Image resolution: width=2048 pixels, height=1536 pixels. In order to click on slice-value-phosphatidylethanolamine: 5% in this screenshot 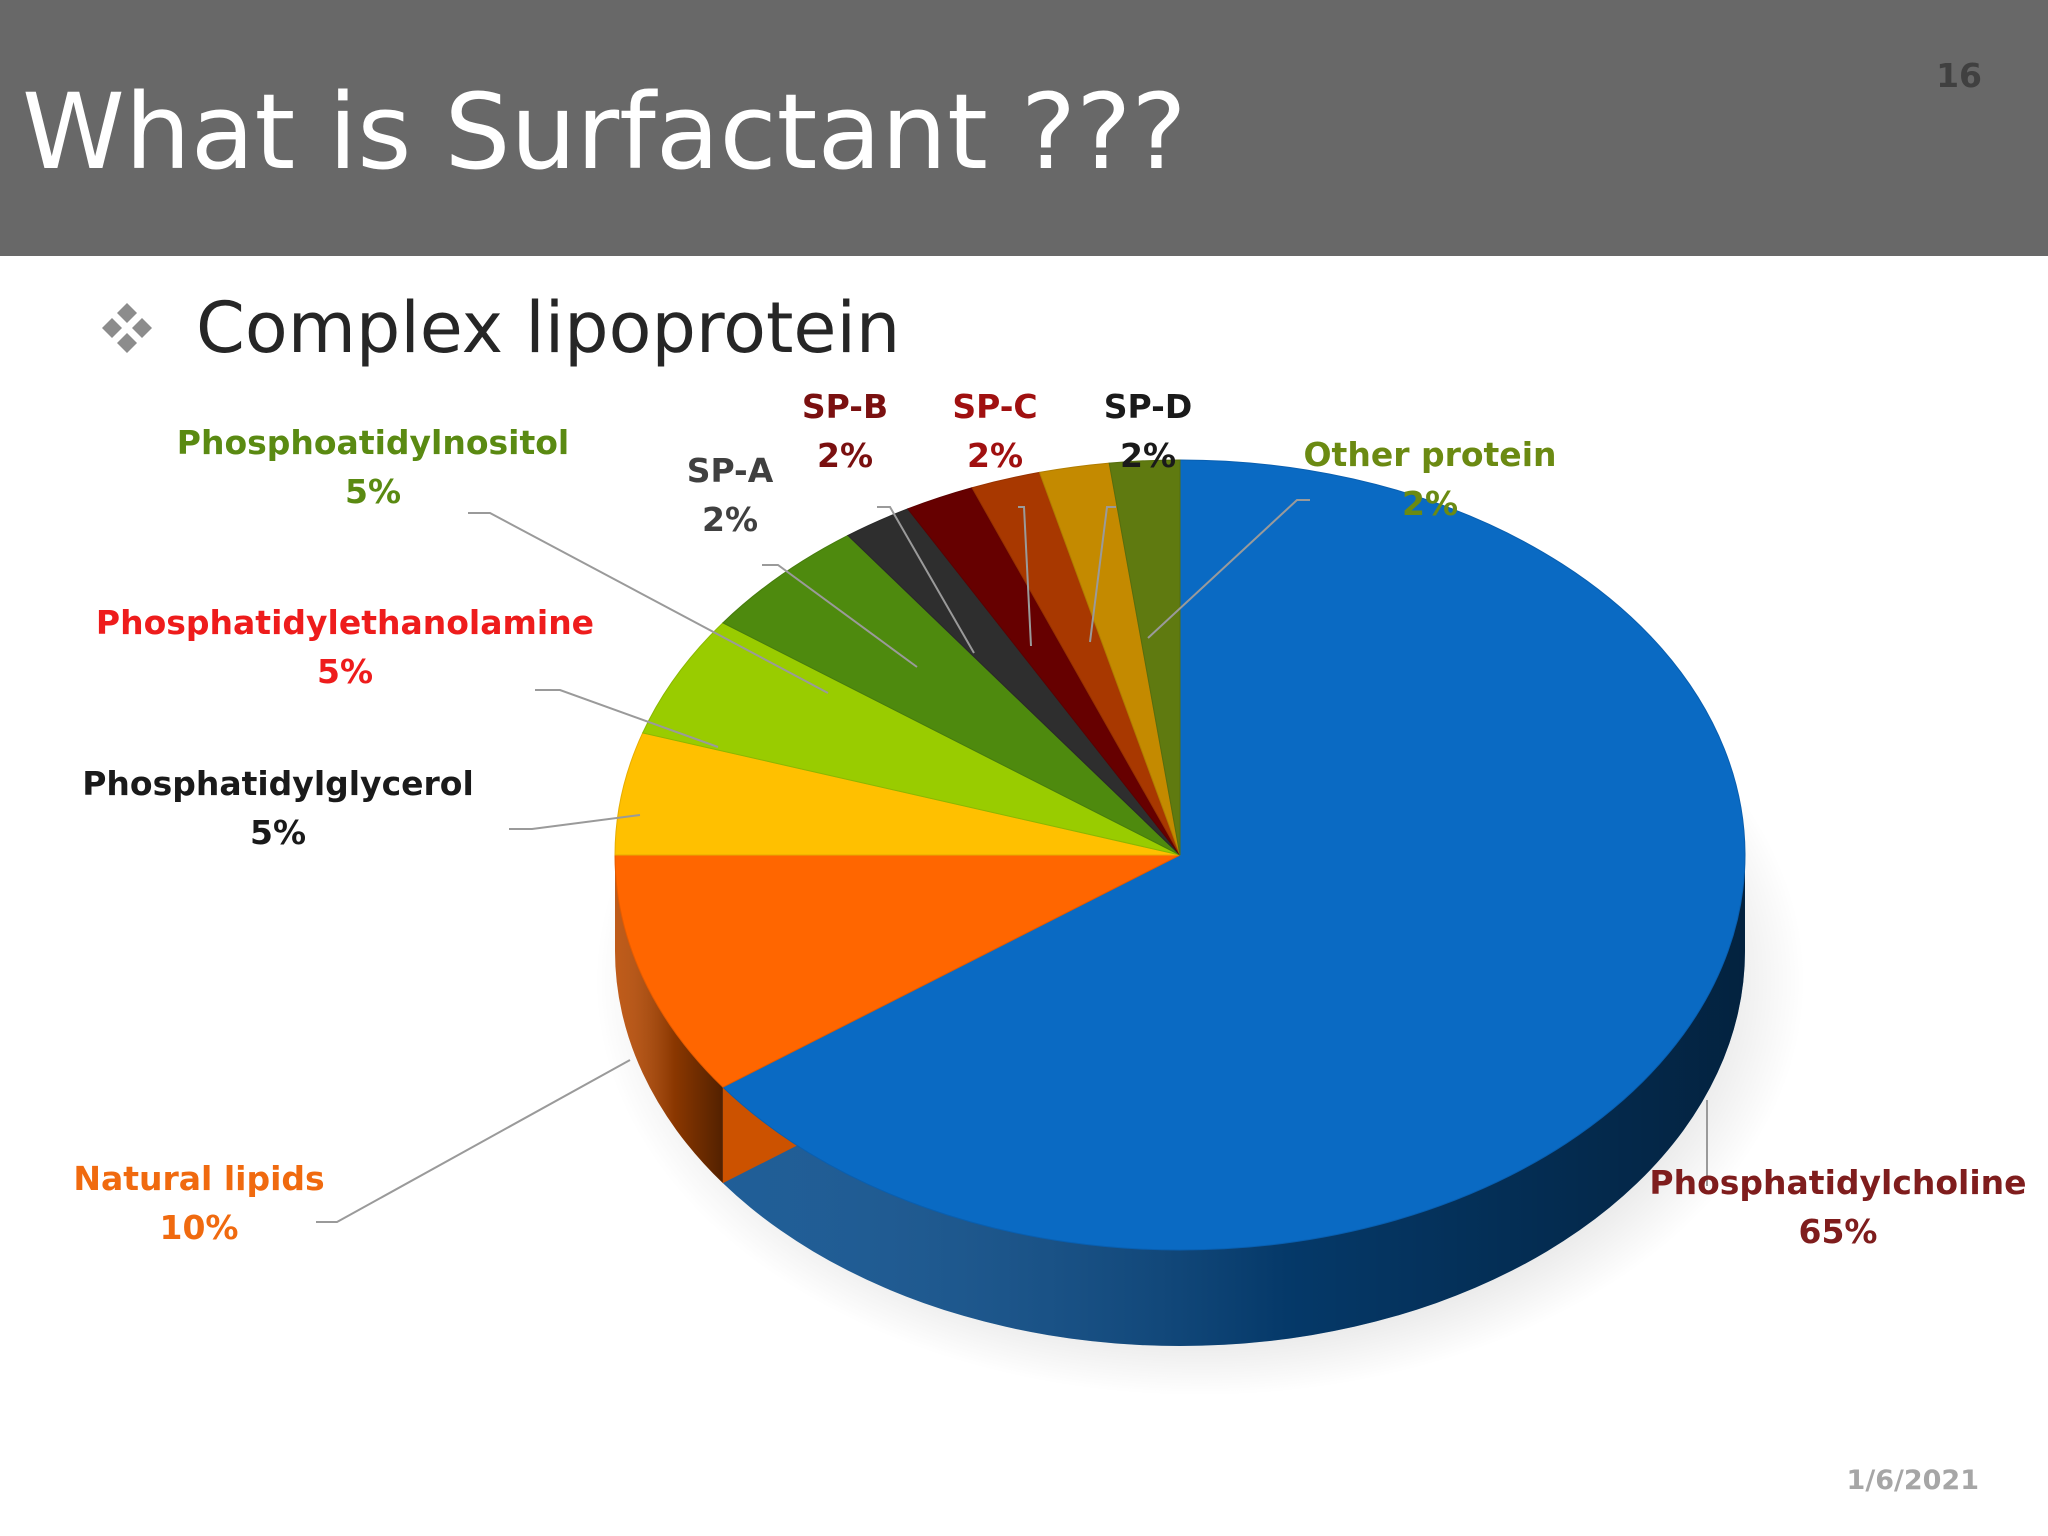, I will do `click(345, 671)`.